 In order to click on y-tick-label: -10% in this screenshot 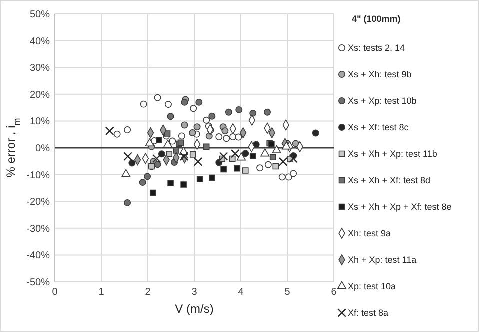, I will do `click(38, 176)`.